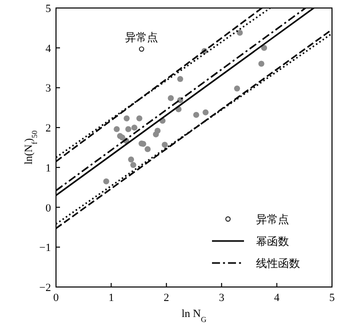 The width and height of the screenshot is (355, 325). What do you see at coordinates (45, 288) in the screenshot?
I see `y-tick-label: −2` at bounding box center [45, 288].